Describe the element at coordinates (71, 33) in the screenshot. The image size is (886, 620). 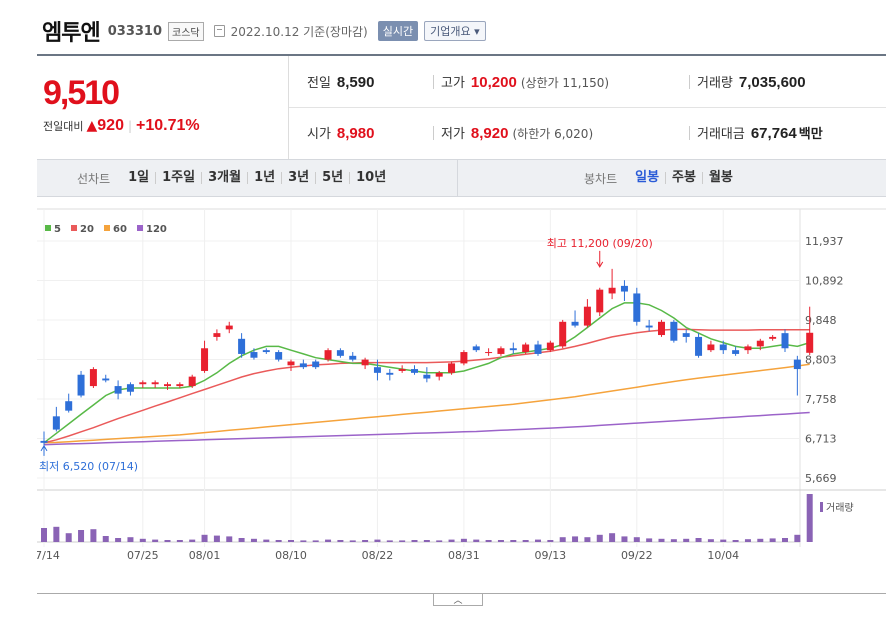
I see `stock-name: 엠투엔` at that location.